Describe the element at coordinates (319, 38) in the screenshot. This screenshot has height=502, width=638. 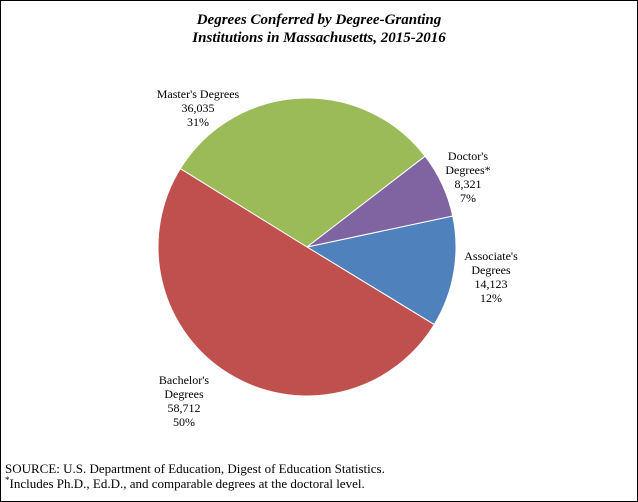
I see `chart-title-line-2: Institutions in Massachusetts, 2015-2016` at that location.